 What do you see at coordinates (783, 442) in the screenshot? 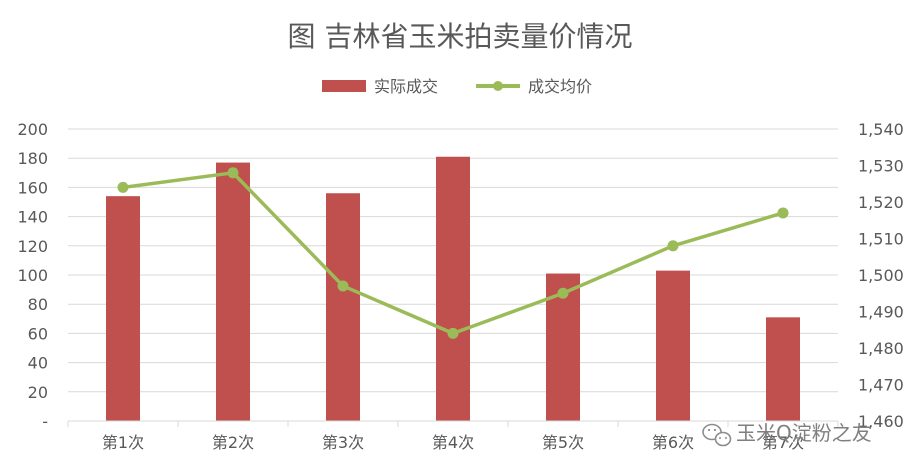
I see `x-tick-label: 第7次` at bounding box center [783, 442].